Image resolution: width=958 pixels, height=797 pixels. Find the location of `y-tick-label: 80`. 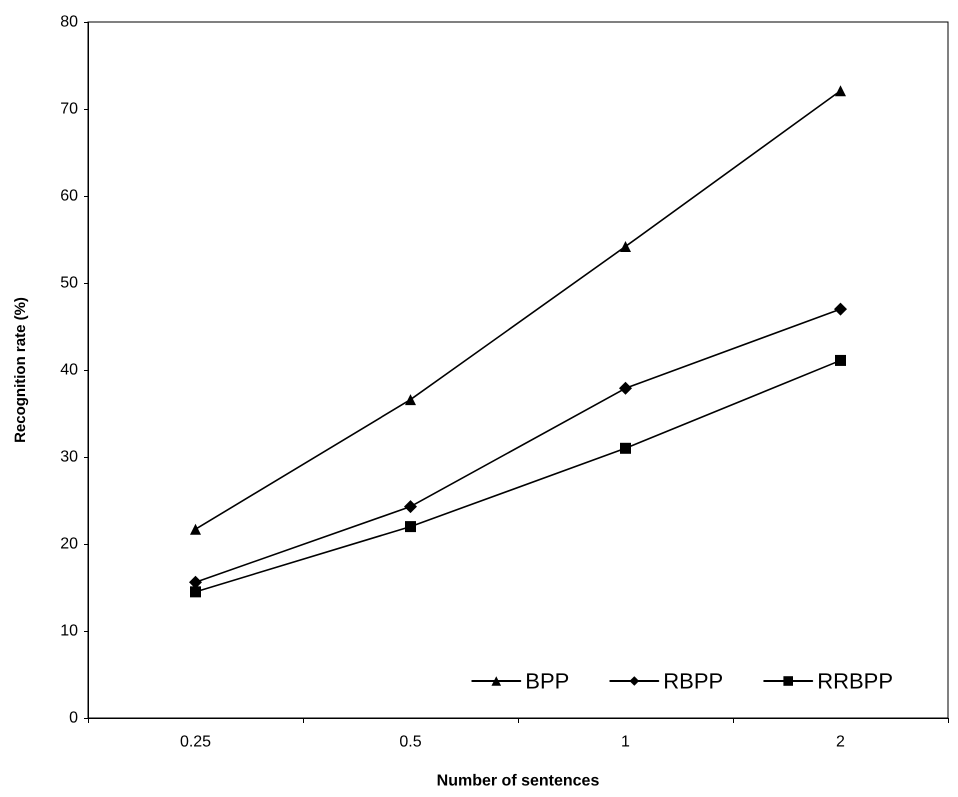

y-tick-label: 80 is located at coordinates (69, 22).